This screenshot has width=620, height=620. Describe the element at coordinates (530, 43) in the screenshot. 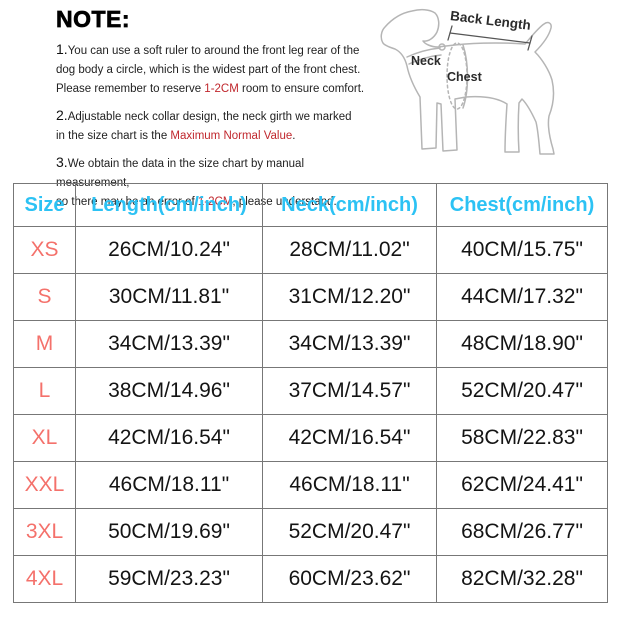

I see `back-length-measure-tick-right` at that location.